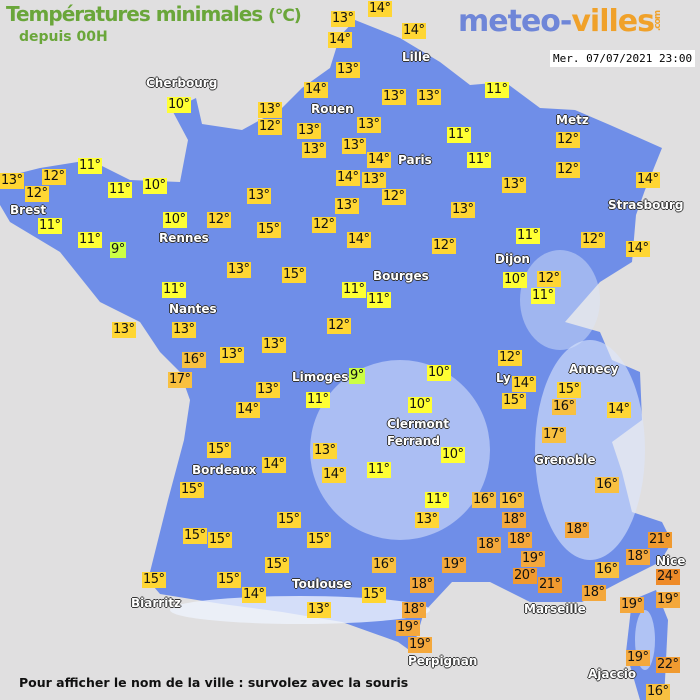  Describe the element at coordinates (566, 21) in the screenshot. I see `meteo-villes-logo: meteo-villes.com` at that location.